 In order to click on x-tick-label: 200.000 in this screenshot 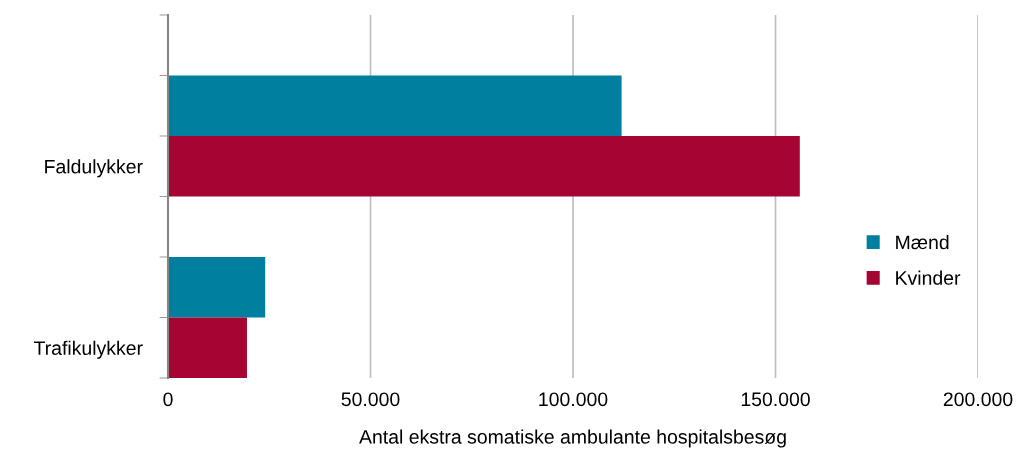, I will do `click(978, 399)`.